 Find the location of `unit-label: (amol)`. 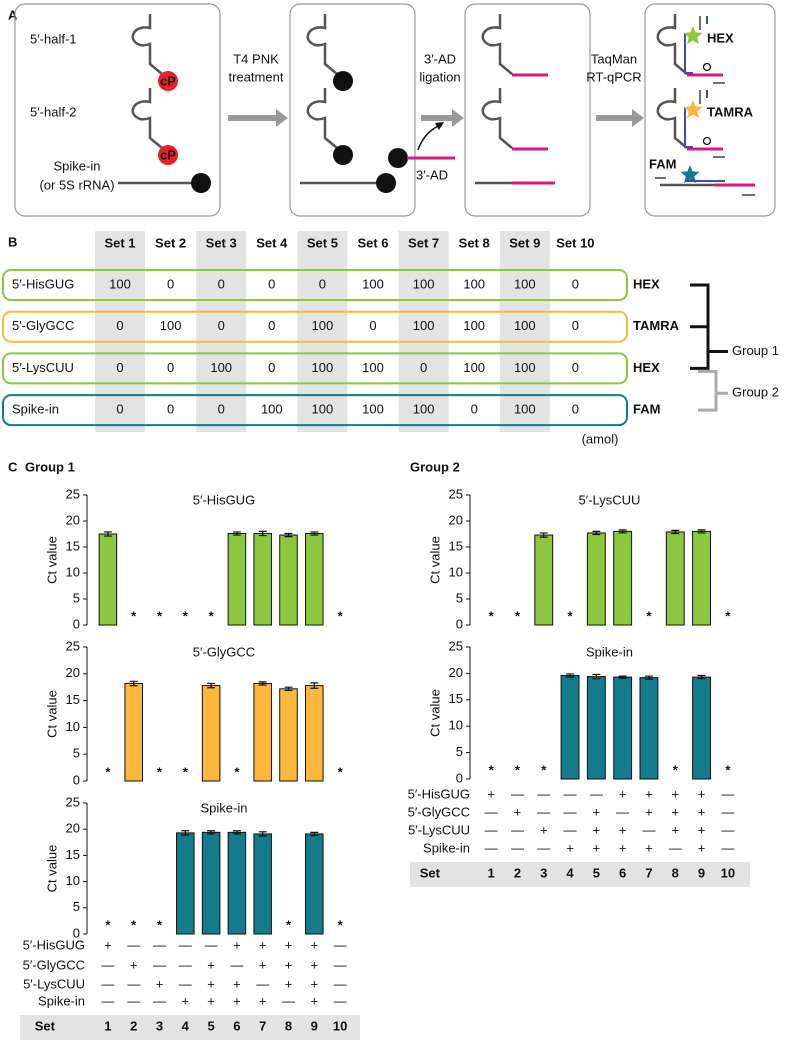

unit-label: (amol) is located at coordinates (600, 438).